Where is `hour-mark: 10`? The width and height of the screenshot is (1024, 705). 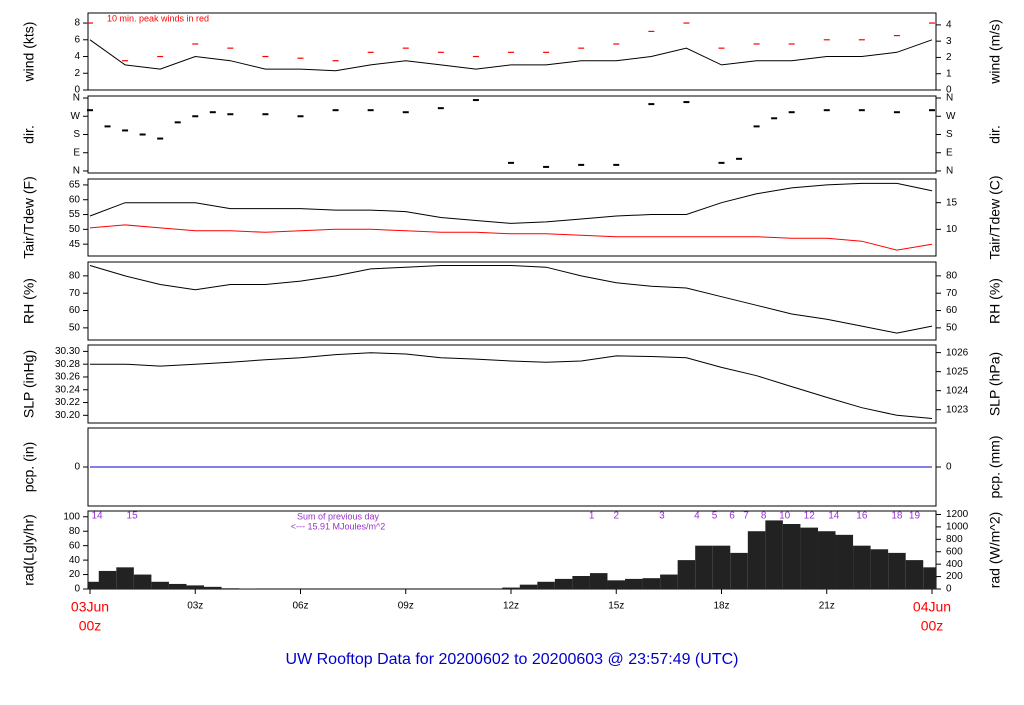
hour-mark: 10 is located at coordinates (785, 516).